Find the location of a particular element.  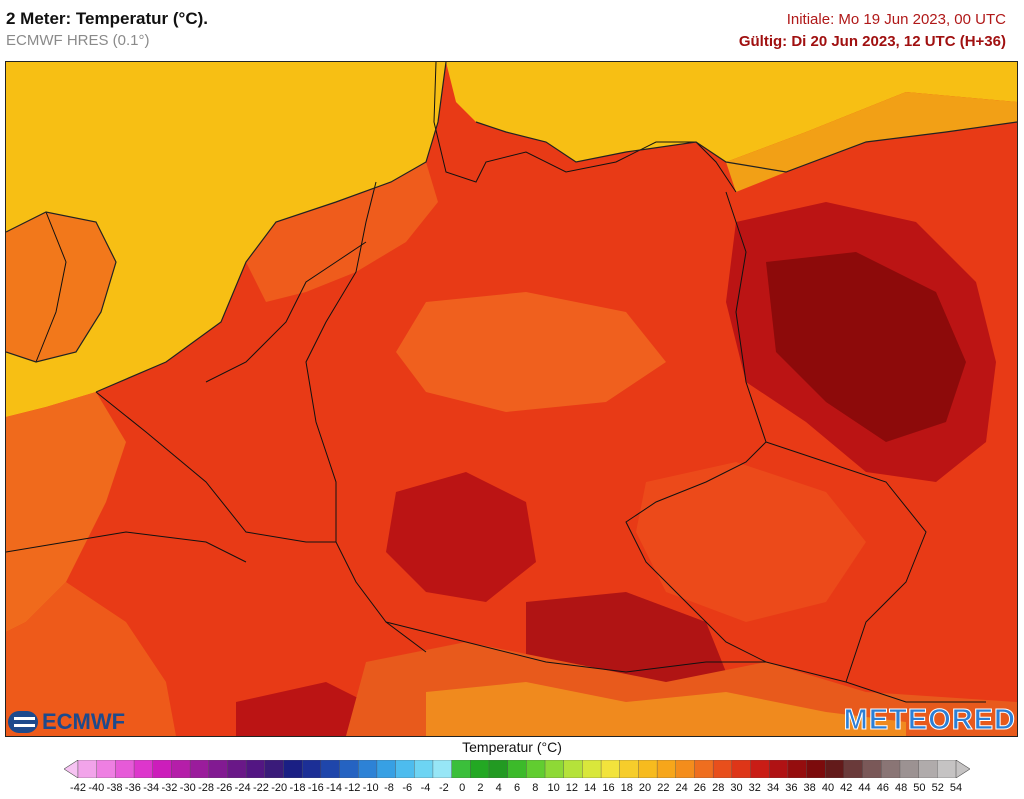

colorbar-tick-label: 16 is located at coordinates (608, 788).